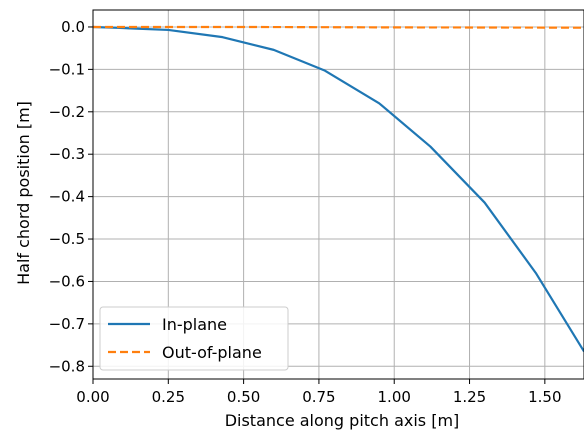 The image size is (584, 432). I want to click on x-axis-label: Distance along pitch axis [m], so click(342, 420).